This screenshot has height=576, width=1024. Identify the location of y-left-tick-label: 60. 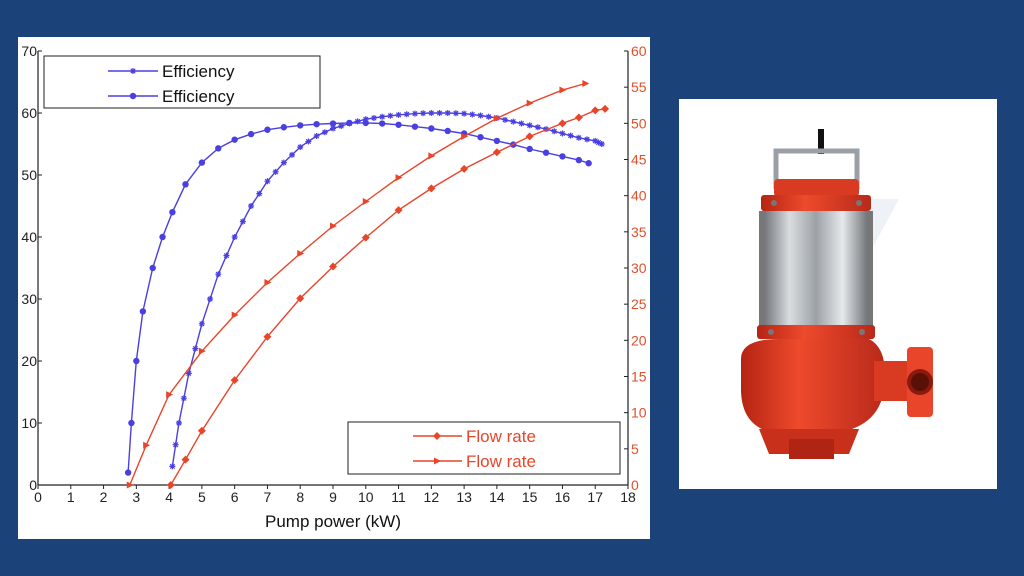
(29, 113).